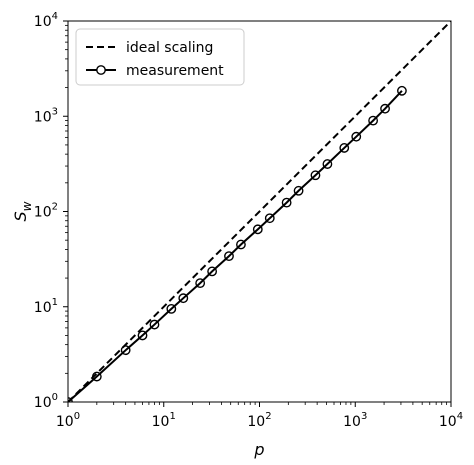  What do you see at coordinates (77, 416) in the screenshot?
I see `x-tick-exponent: 0` at bounding box center [77, 416].